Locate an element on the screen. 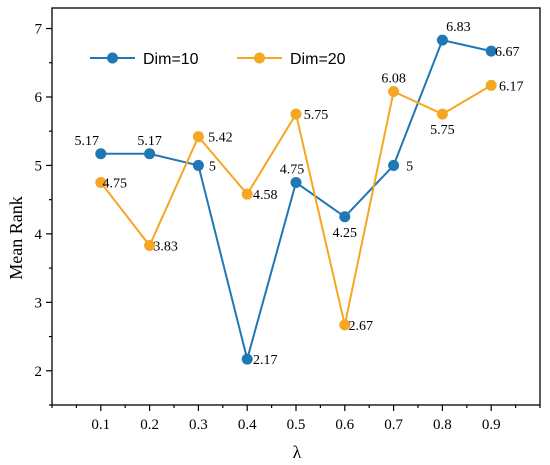 The image size is (550, 465). data-label: 5.42 is located at coordinates (220, 138).